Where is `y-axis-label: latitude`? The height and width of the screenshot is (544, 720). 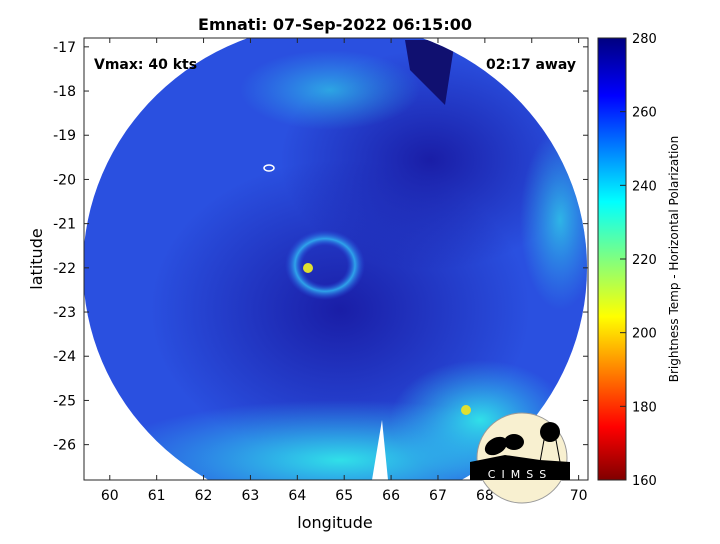 y-axis-label: latitude is located at coordinates (36, 258).